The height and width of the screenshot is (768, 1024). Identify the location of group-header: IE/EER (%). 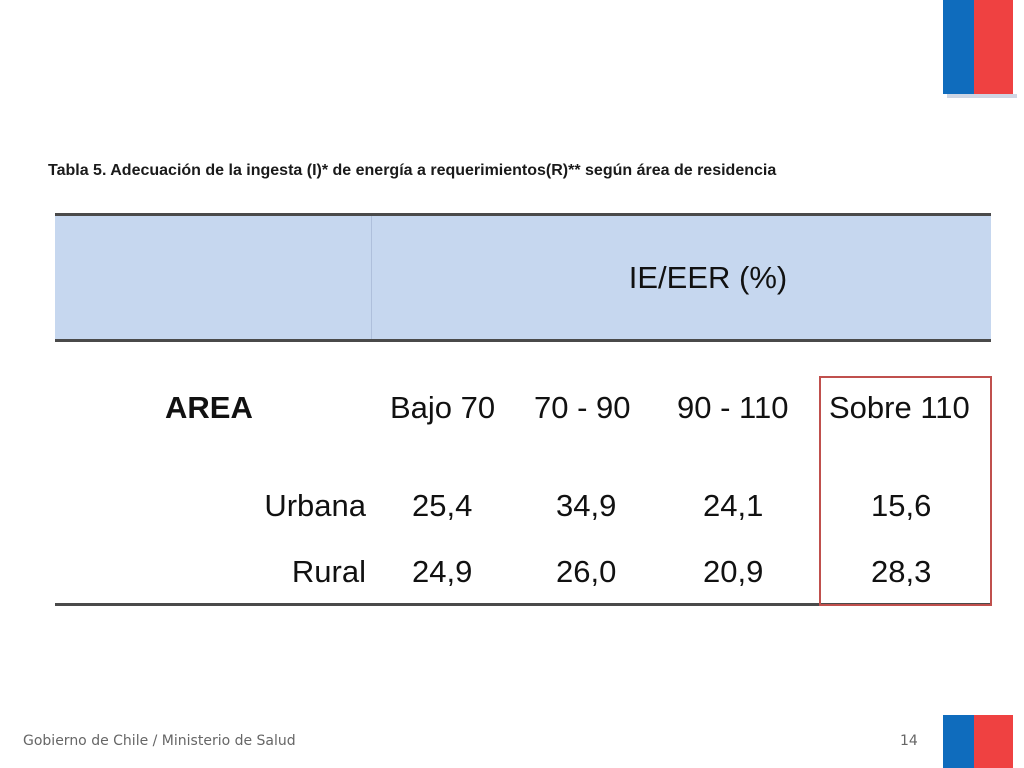
(708, 277).